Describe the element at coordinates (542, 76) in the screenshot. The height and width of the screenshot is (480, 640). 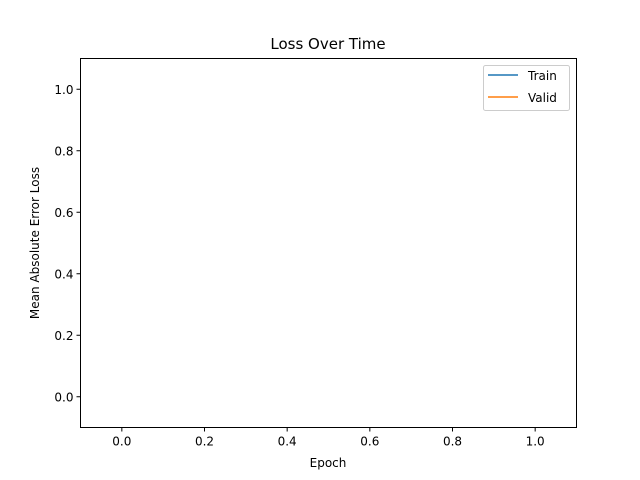
I see `legend-label-train: Train` at that location.